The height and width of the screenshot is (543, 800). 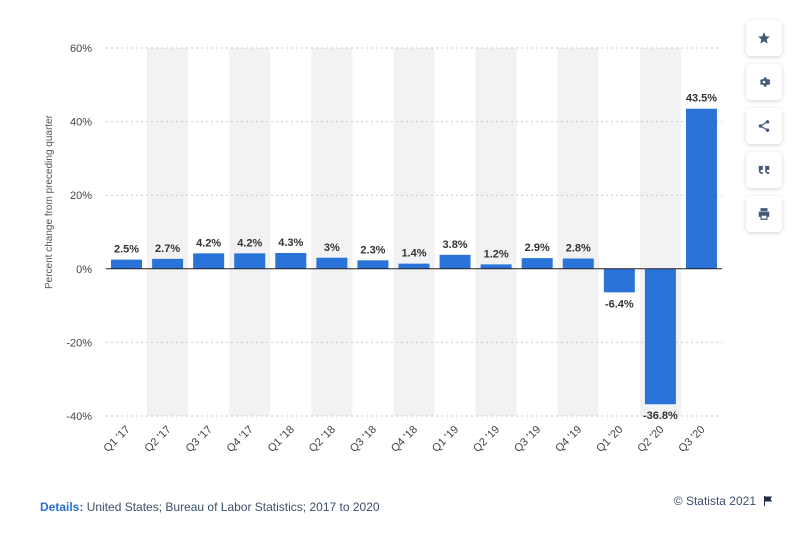 What do you see at coordinates (79, 343) in the screenshot?
I see `y-tick-label: -20%` at bounding box center [79, 343].